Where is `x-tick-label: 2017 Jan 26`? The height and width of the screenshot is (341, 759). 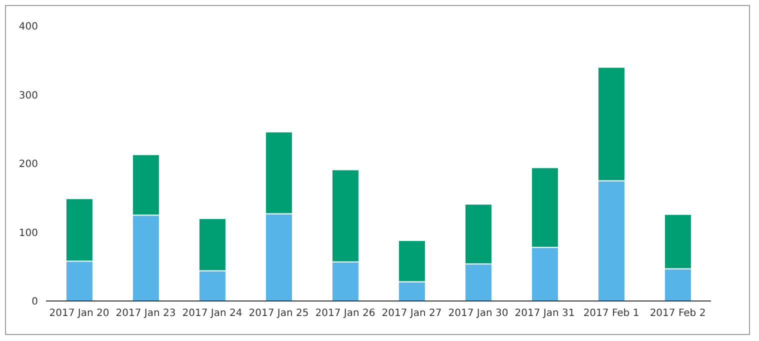 x-tick-label: 2017 Jan 26 is located at coordinates (345, 314).